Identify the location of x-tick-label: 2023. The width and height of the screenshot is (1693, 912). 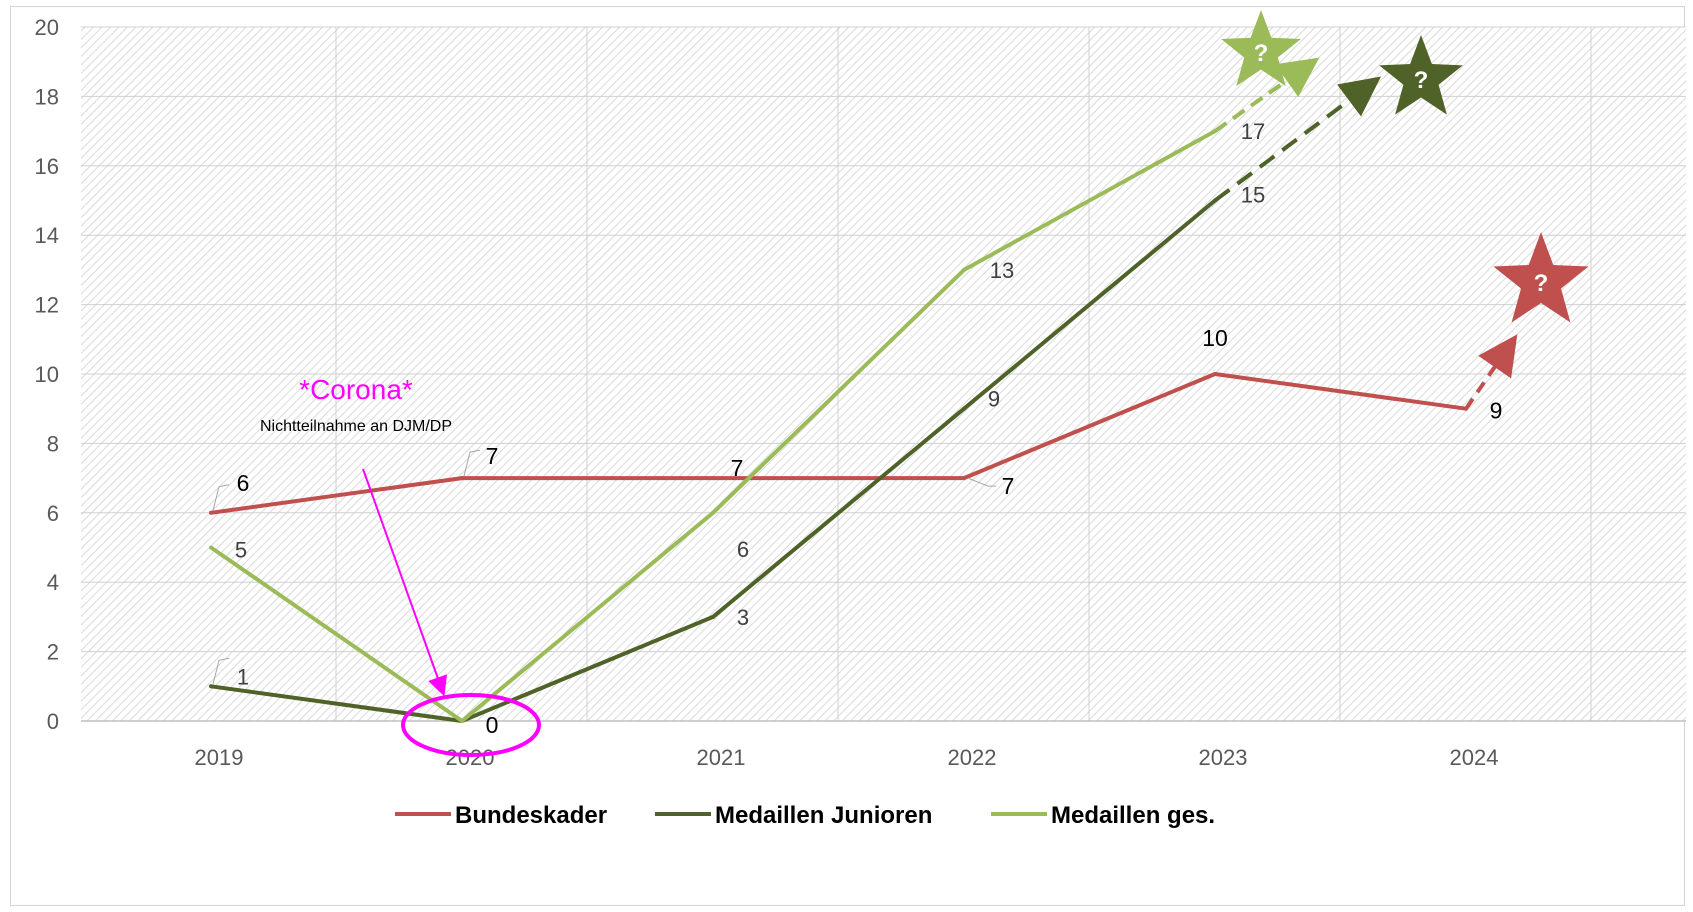
(1223, 757).